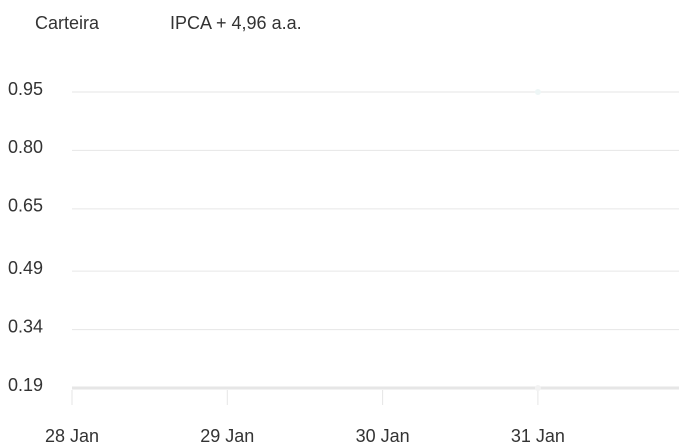  What do you see at coordinates (538, 435) in the screenshot?
I see `x-tick-label: 31 Jan` at bounding box center [538, 435].